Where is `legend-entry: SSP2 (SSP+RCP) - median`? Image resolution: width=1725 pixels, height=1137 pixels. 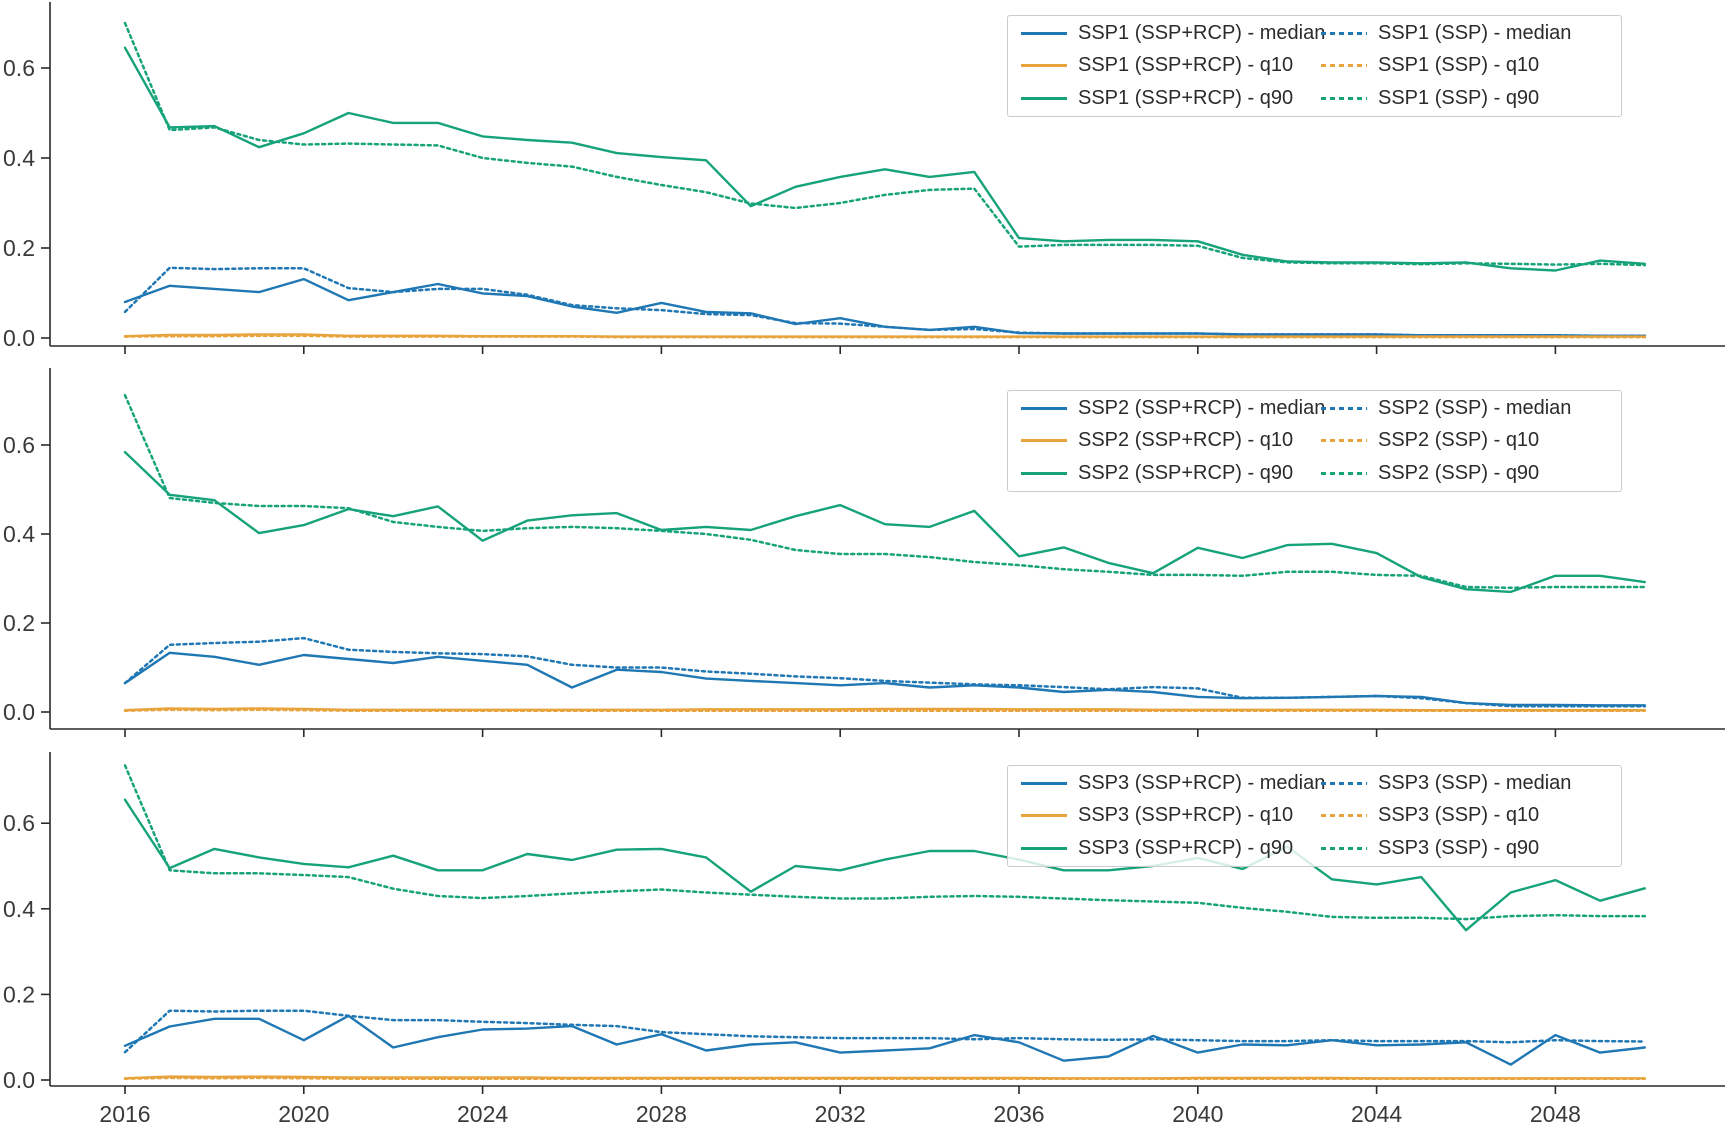 legend-entry: SSP2 (SSP+RCP) - median is located at coordinates (1173, 408).